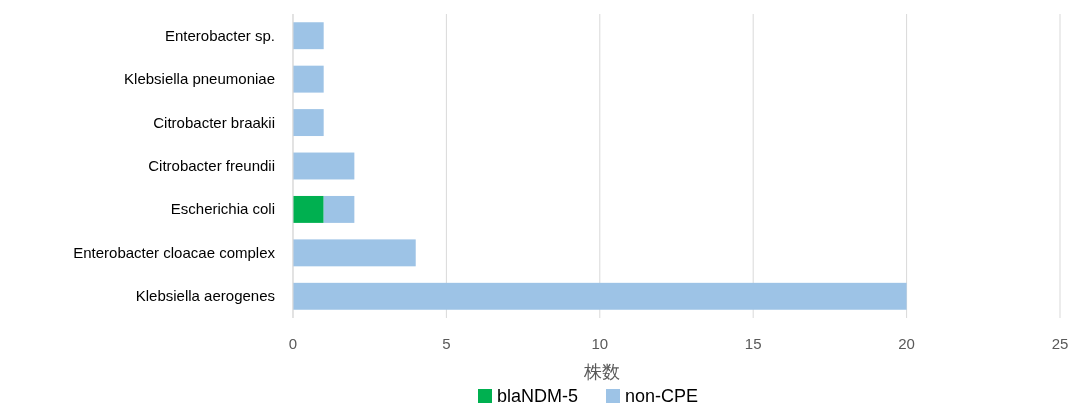 The width and height of the screenshot is (1071, 412). What do you see at coordinates (199, 79) in the screenshot?
I see `y-tick-label: Klebsiella pneumoniae` at bounding box center [199, 79].